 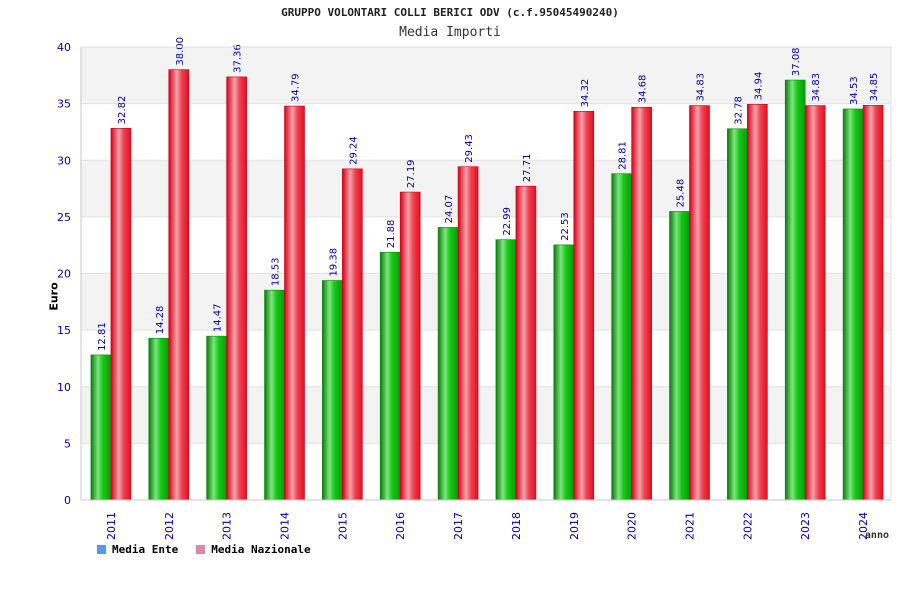 I want to click on data-label: 21.88, so click(x=391, y=234).